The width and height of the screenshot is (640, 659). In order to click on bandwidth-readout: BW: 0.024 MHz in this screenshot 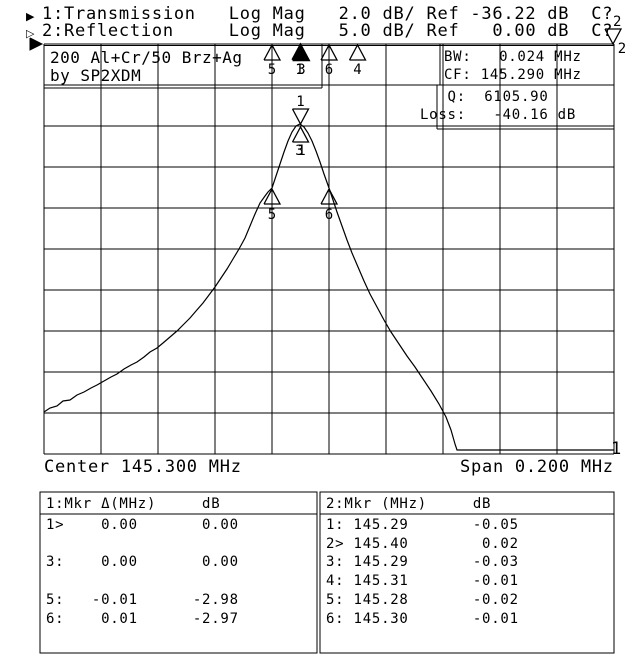, I will do `click(513, 57)`.